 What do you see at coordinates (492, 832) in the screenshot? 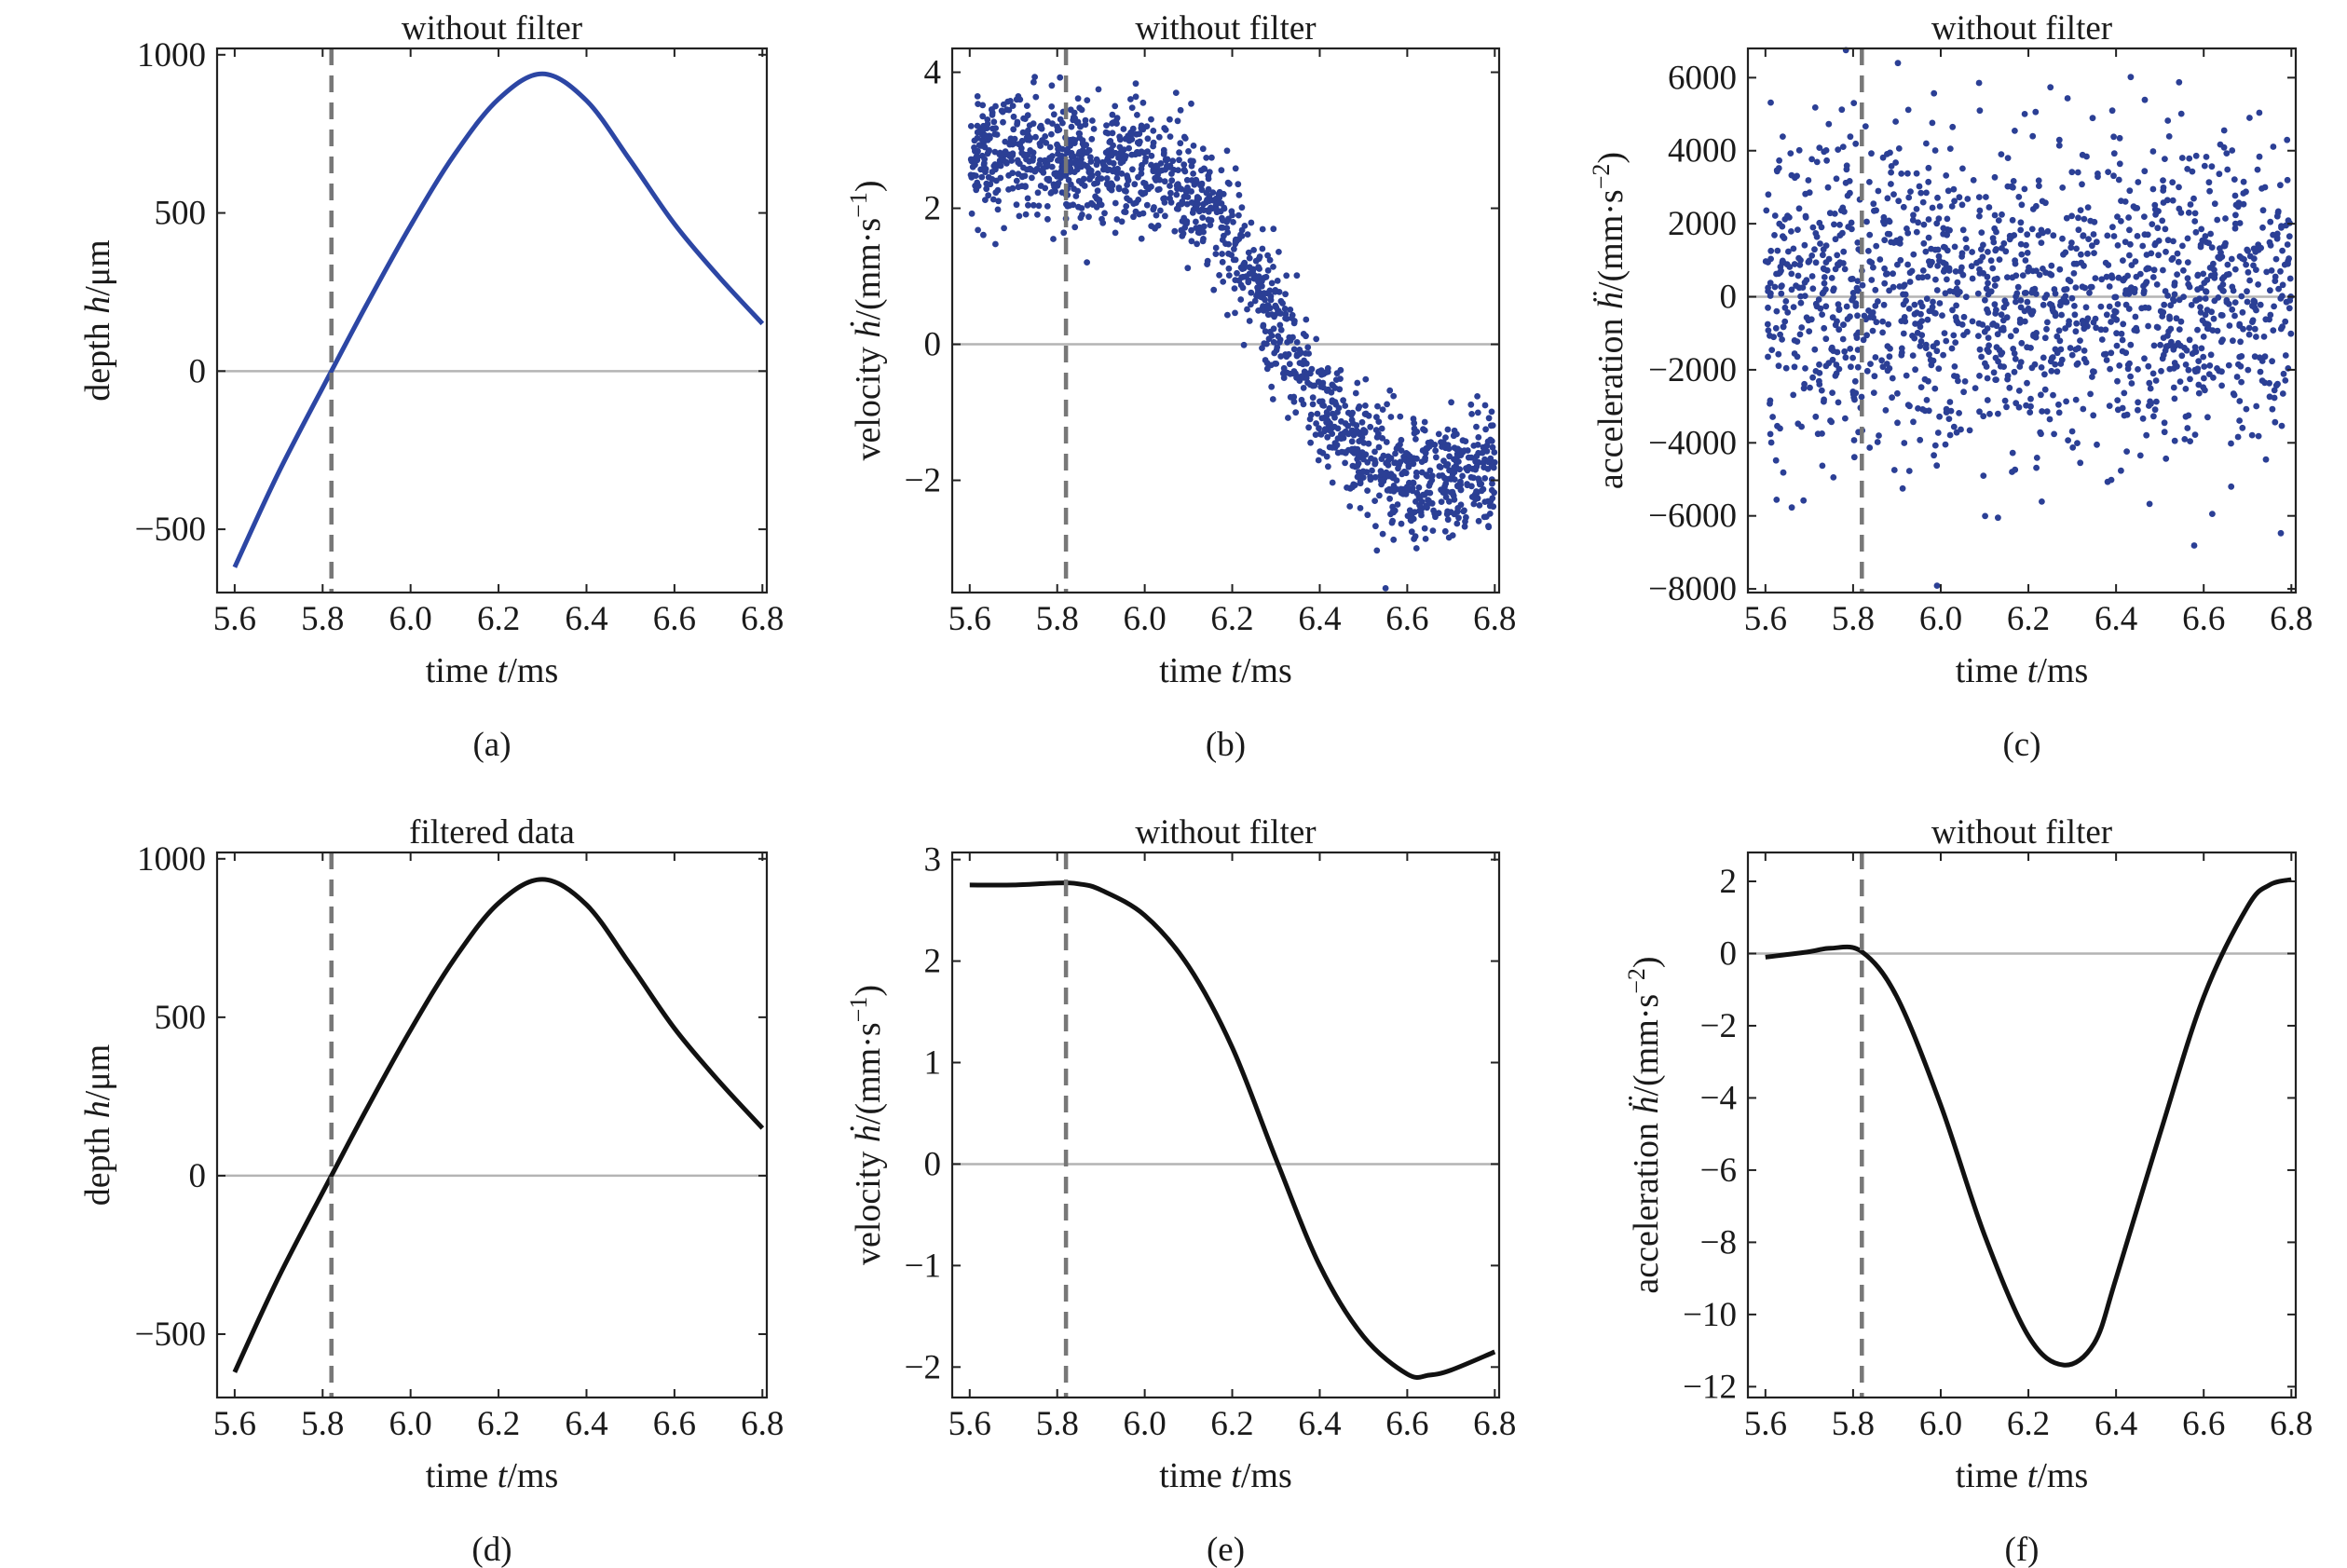
I see `panel-title: filtered data` at bounding box center [492, 832].